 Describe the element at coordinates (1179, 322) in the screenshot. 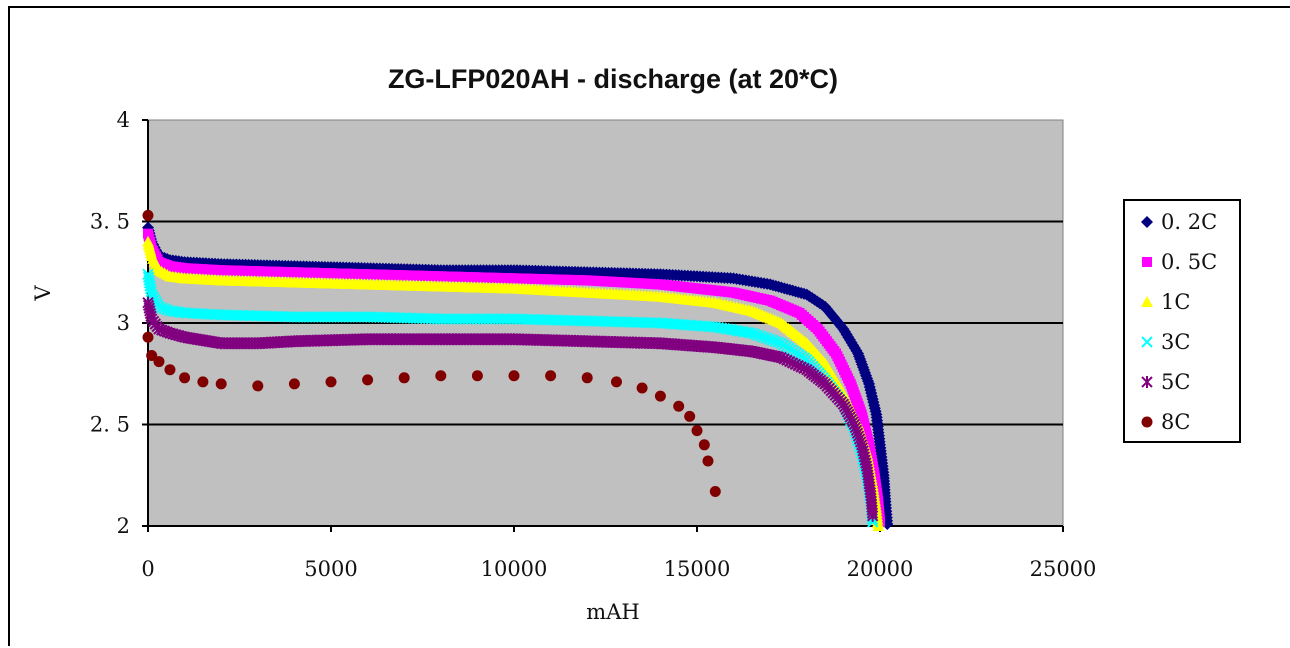

I see `legend-items: 0. 2C 0. 5C 1C 3C 5C 8C` at that location.